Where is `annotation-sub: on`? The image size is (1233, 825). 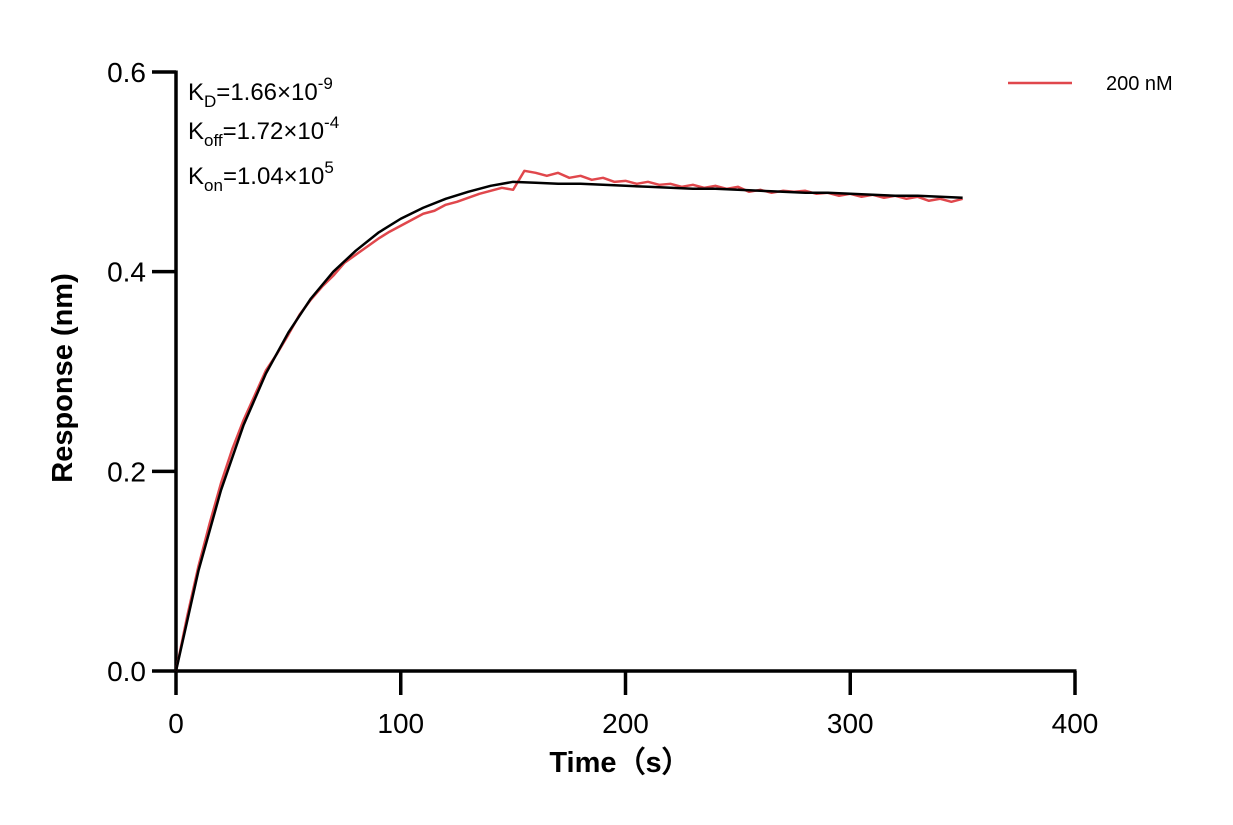 annotation-sub: on is located at coordinates (213, 185).